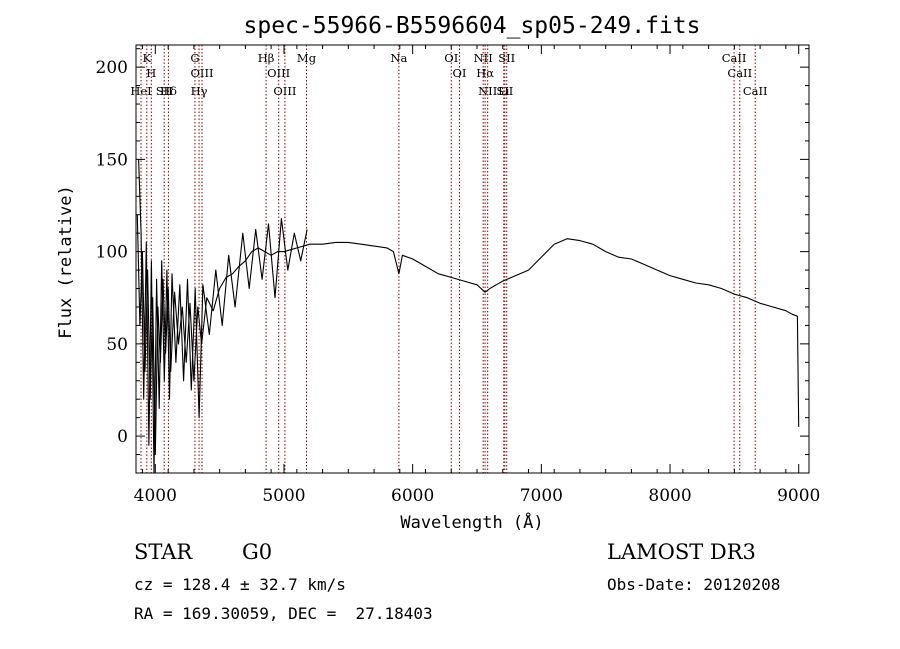  I want to click on x-tick-label: 4000, so click(155, 496).